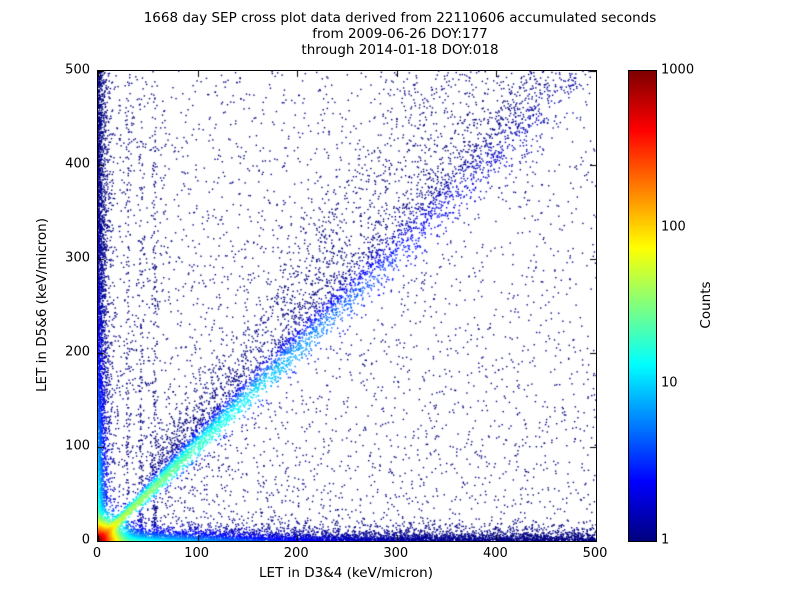  I want to click on y-tick-label: 0, so click(85, 540).